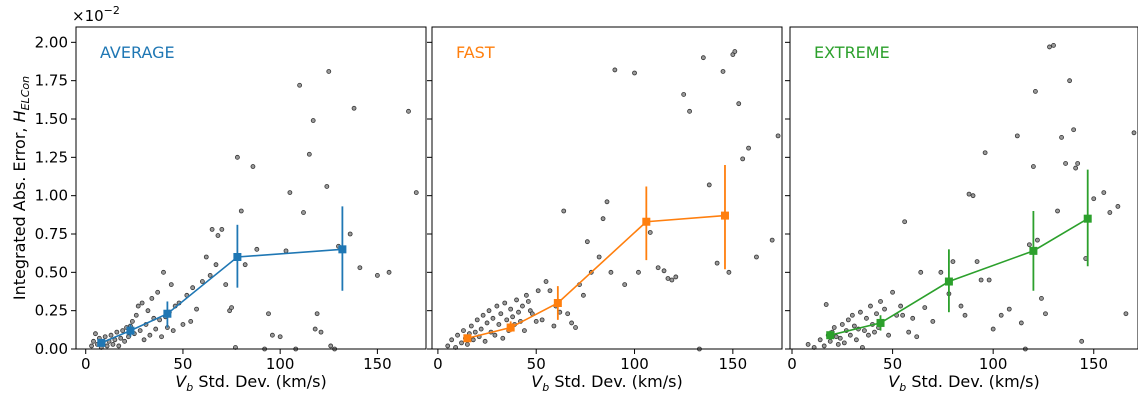 The height and width of the screenshot is (393, 1138). What do you see at coordinates (96, 14) in the screenshot?
I see `y-multiplier: ×10⁻²` at bounding box center [96, 14].